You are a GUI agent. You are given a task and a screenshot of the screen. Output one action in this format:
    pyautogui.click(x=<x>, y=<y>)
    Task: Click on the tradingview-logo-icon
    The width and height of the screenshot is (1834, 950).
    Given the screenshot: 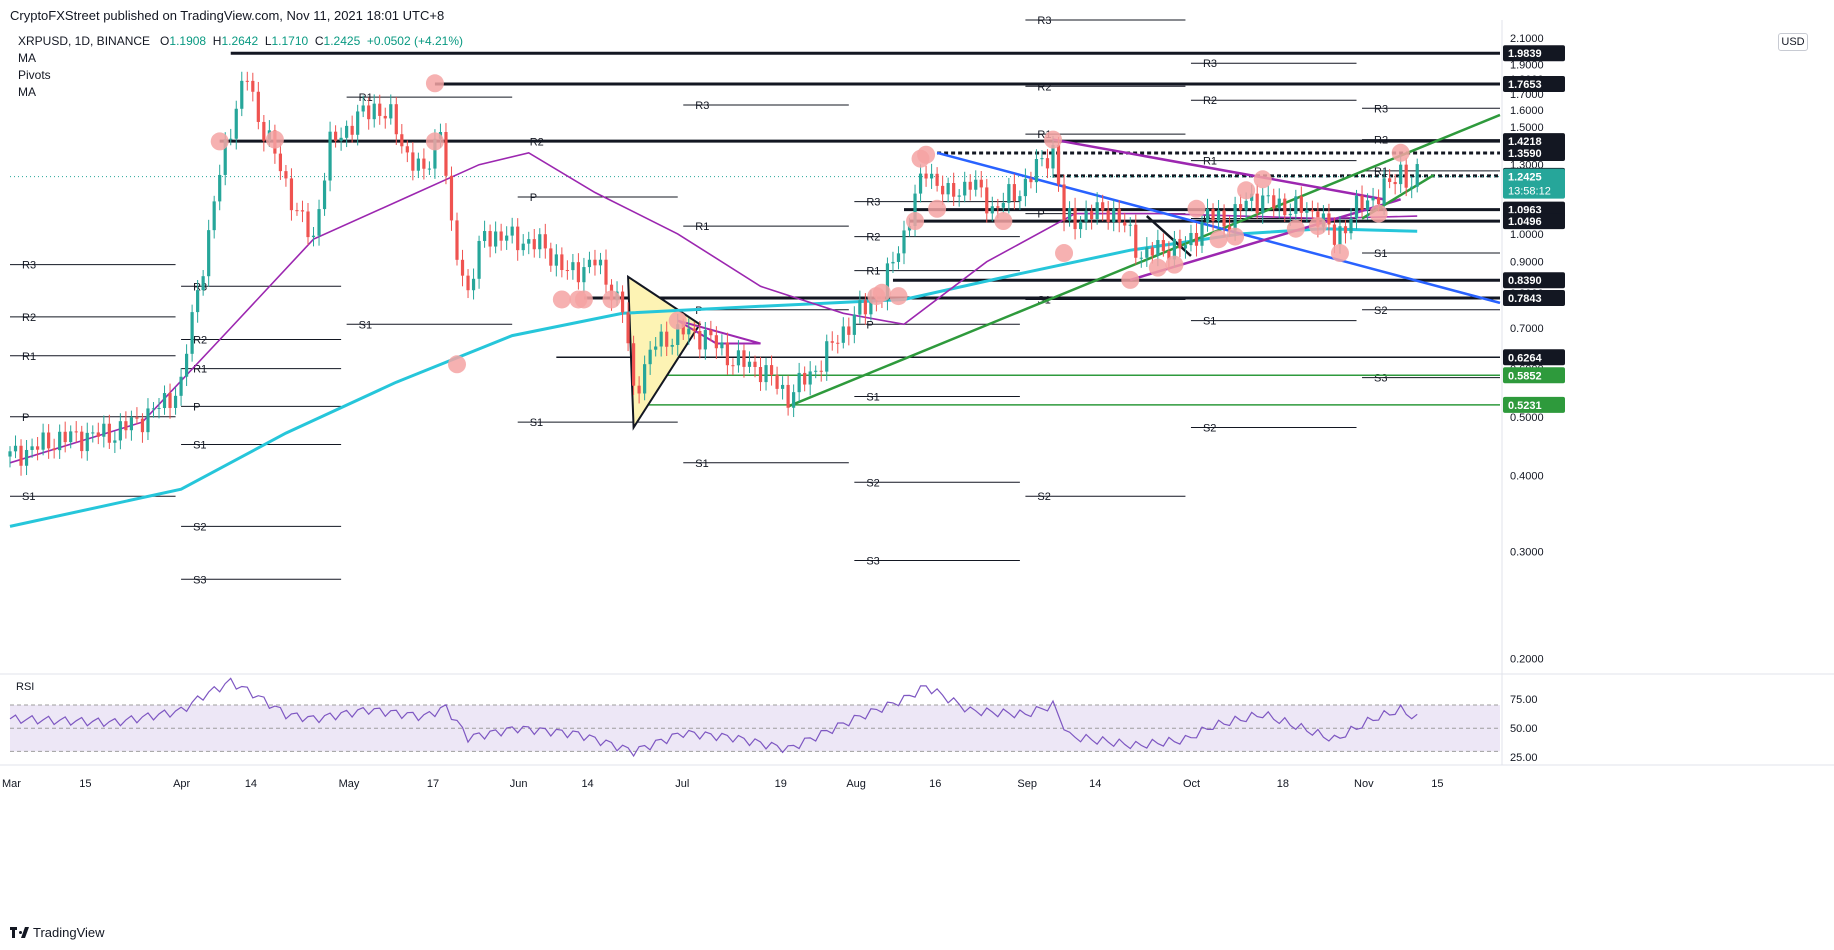 What is the action you would take?
    pyautogui.click(x=20, y=932)
    